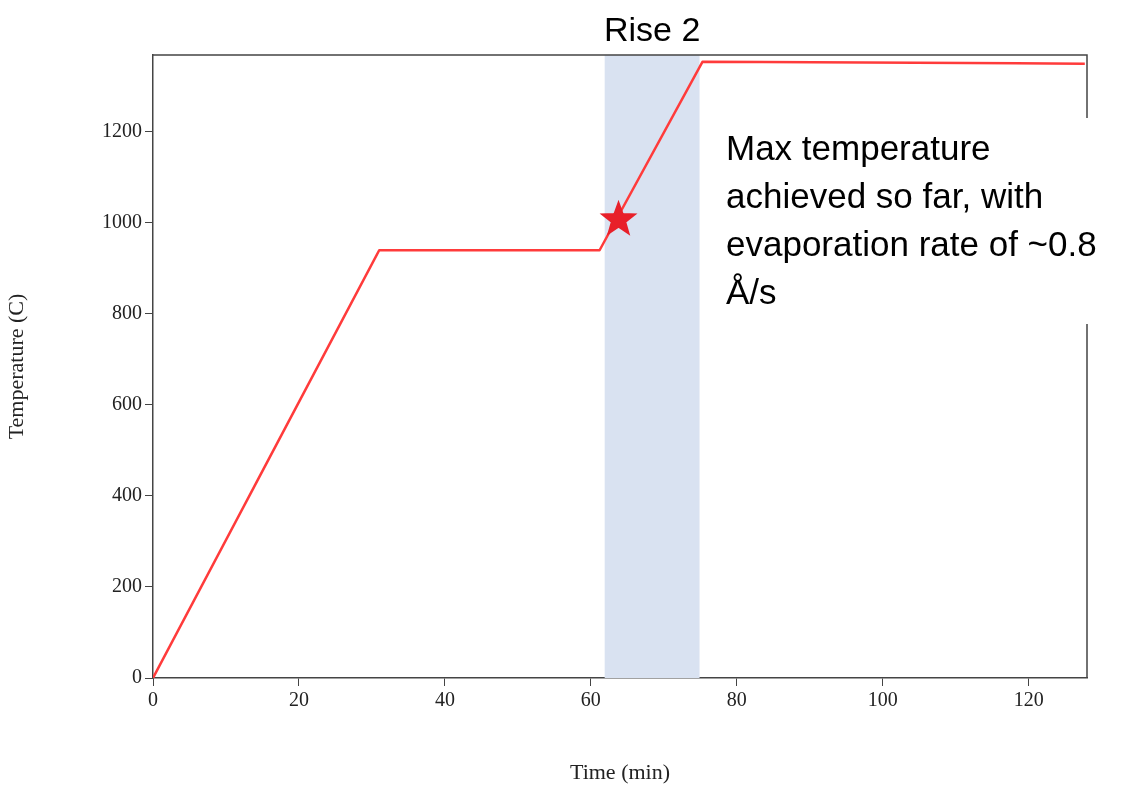 The height and width of the screenshot is (790, 1132). I want to click on x-tick-label: 100, so click(882, 699).